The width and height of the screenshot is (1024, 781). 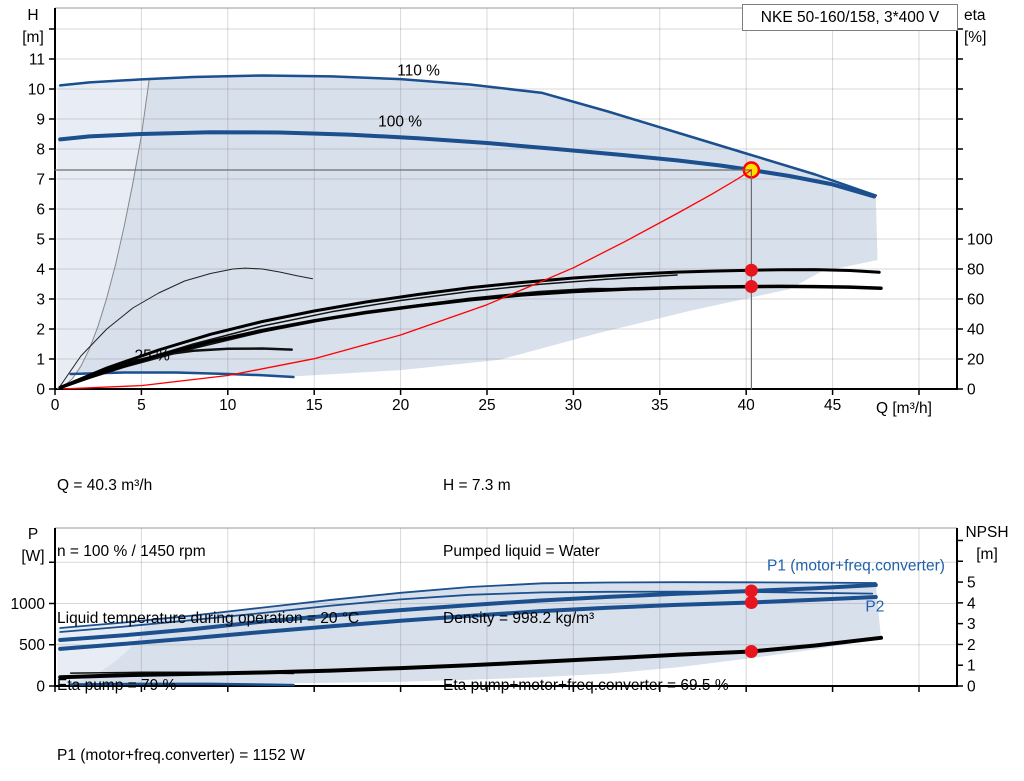 What do you see at coordinates (33, 534) in the screenshot?
I see `p-axis-symbol: P` at bounding box center [33, 534].